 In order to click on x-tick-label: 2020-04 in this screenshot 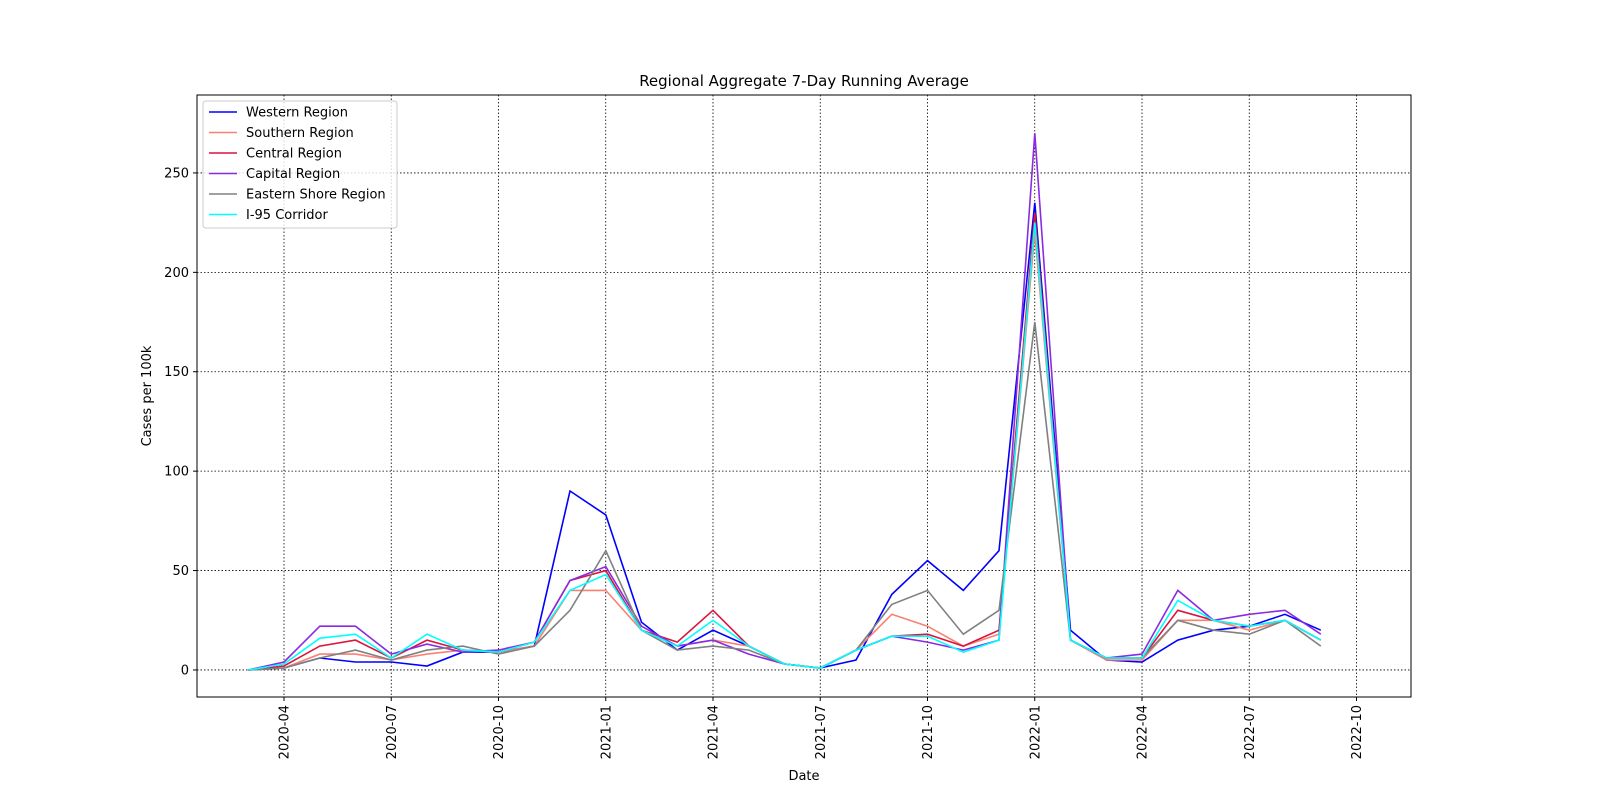, I will do `click(285, 732)`.